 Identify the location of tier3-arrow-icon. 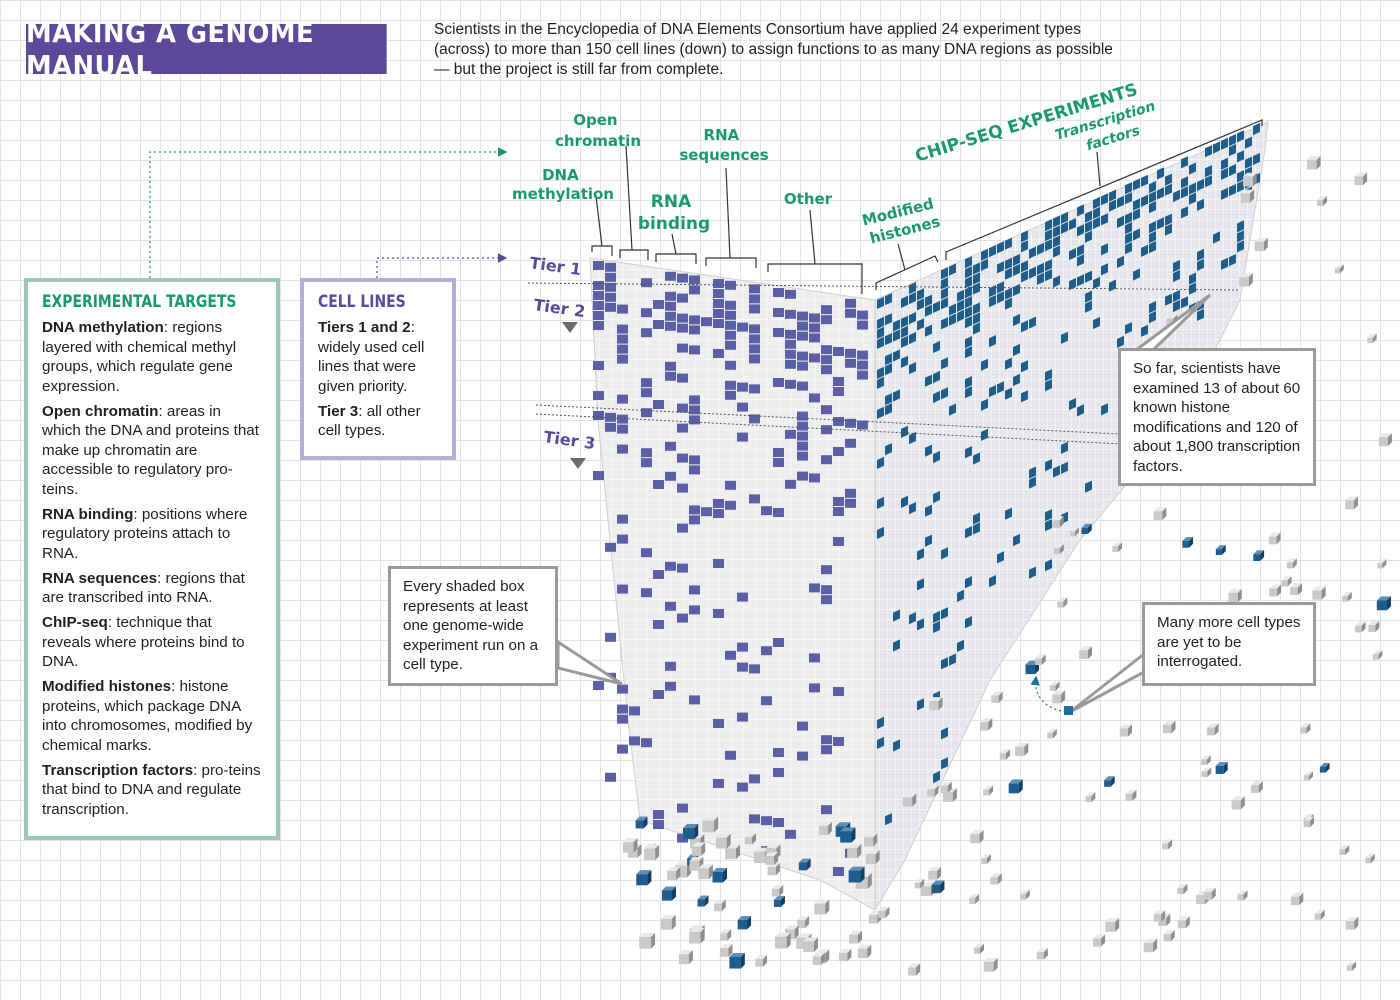
(578, 463).